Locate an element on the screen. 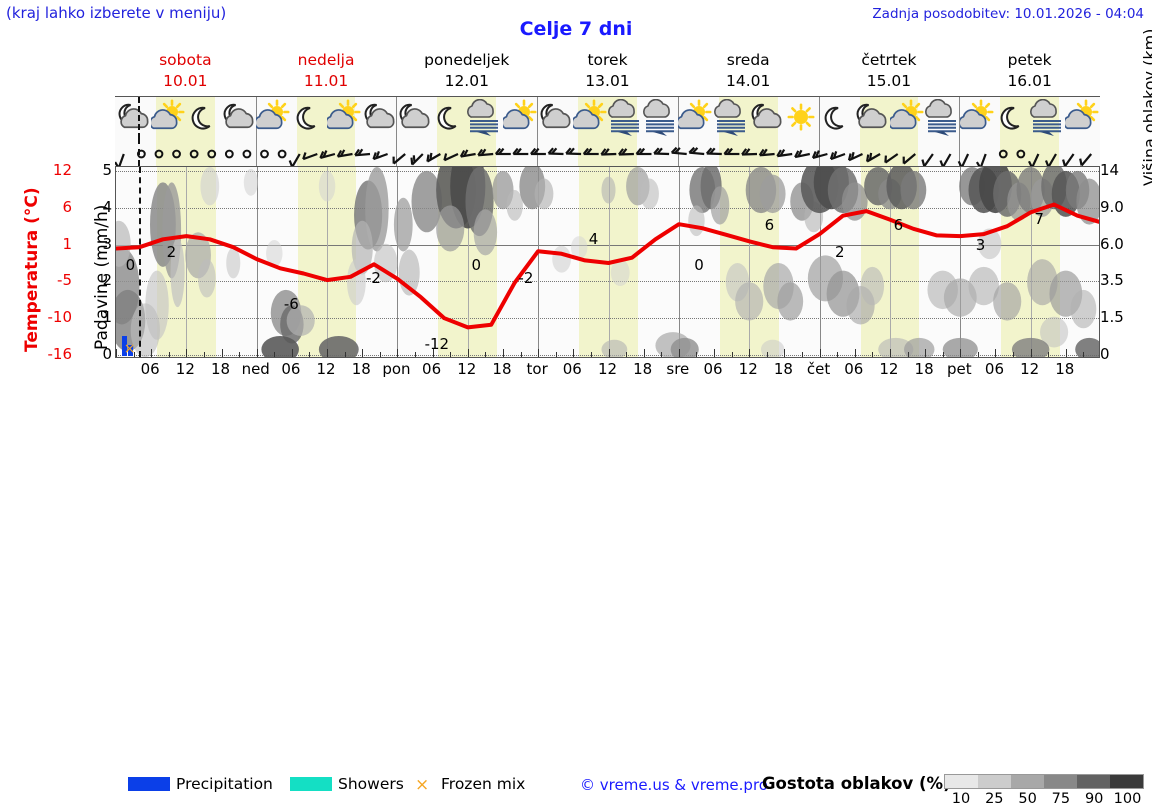  precipitation-legend-label: Precipitation is located at coordinates (224, 784).